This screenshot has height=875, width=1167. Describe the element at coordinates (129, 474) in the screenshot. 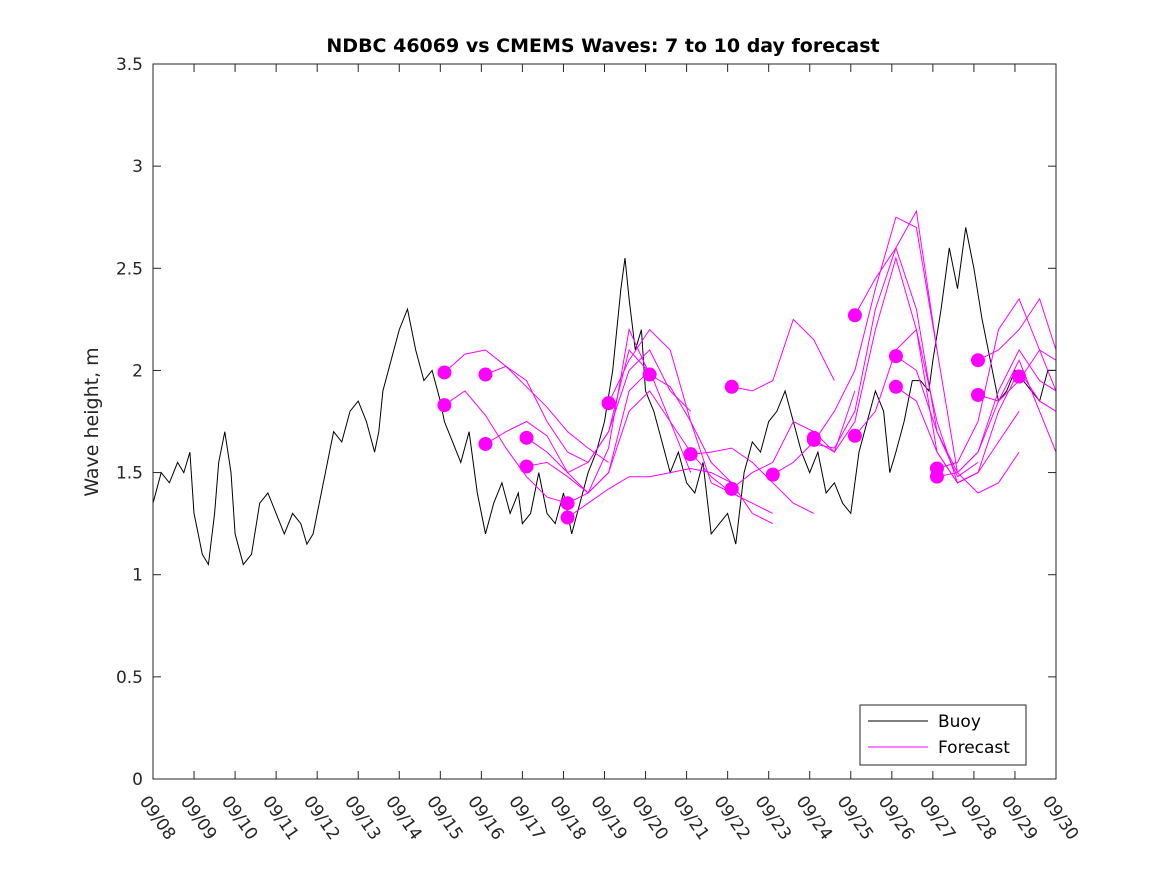

I see `y-tick-label: 1.5` at that location.